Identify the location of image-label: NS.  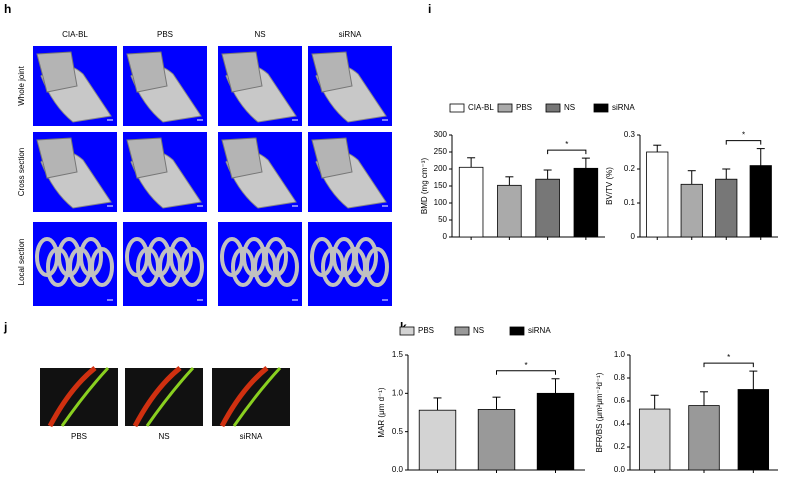
(163, 436).